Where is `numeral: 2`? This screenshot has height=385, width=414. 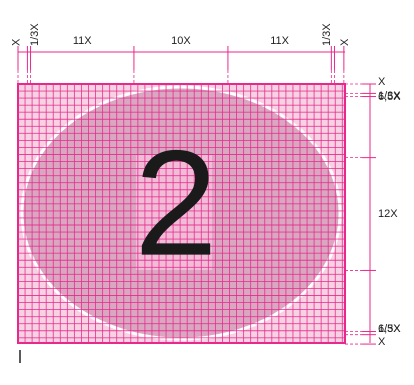
numeral: 2 is located at coordinates (175, 203).